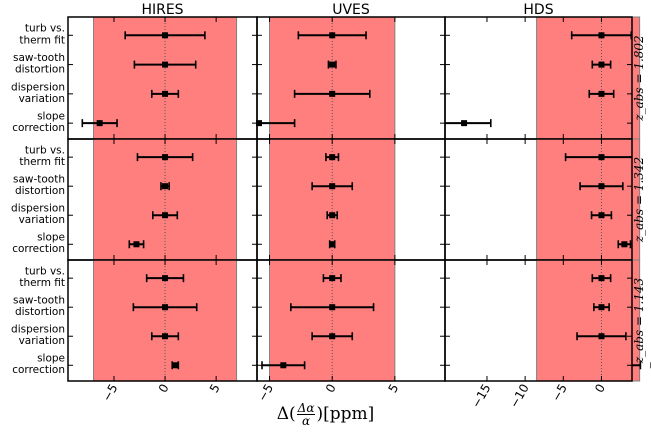 This screenshot has height=438, width=651. Describe the element at coordinates (345, 414) in the screenshot. I see `x-axis-label-tail: )[ppm]` at that location.